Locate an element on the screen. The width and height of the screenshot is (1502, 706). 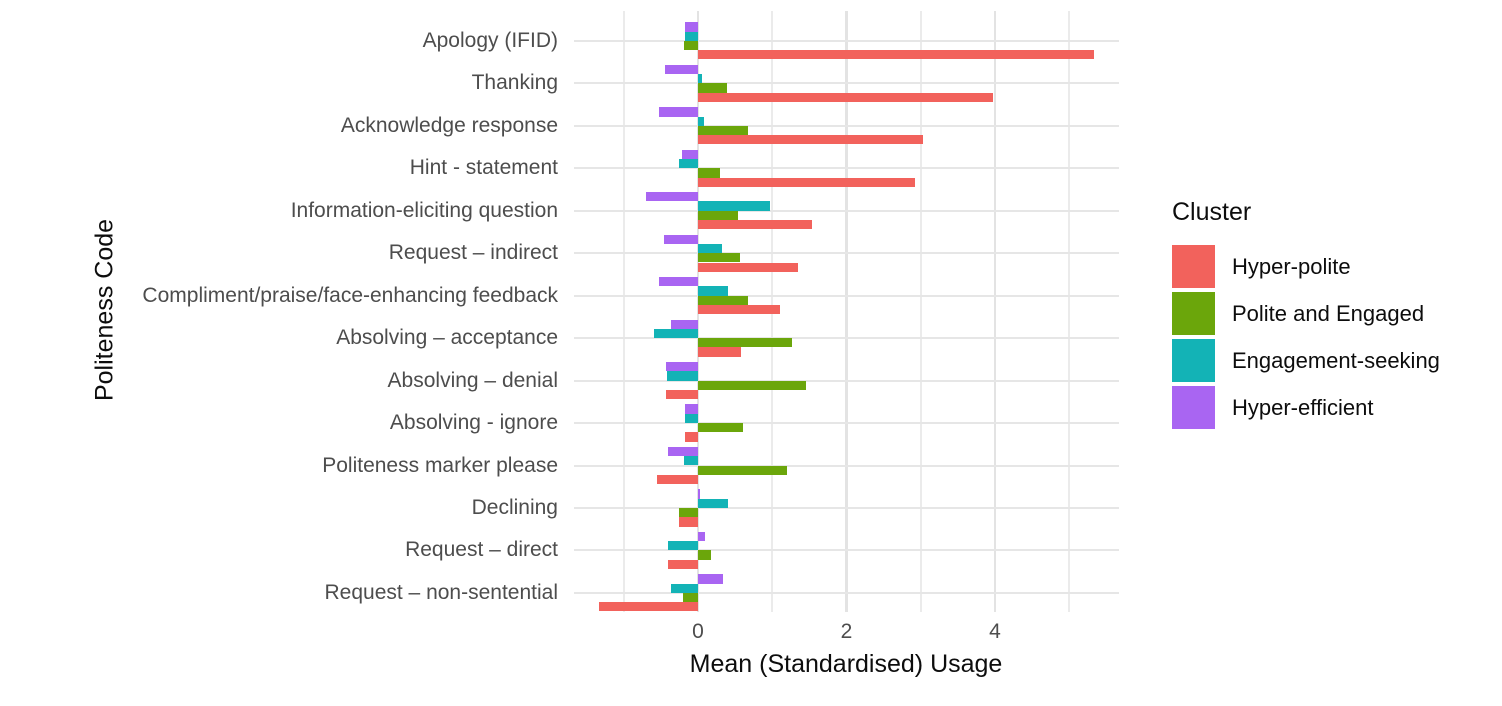
x-tick-label: 2 is located at coordinates (846, 631).